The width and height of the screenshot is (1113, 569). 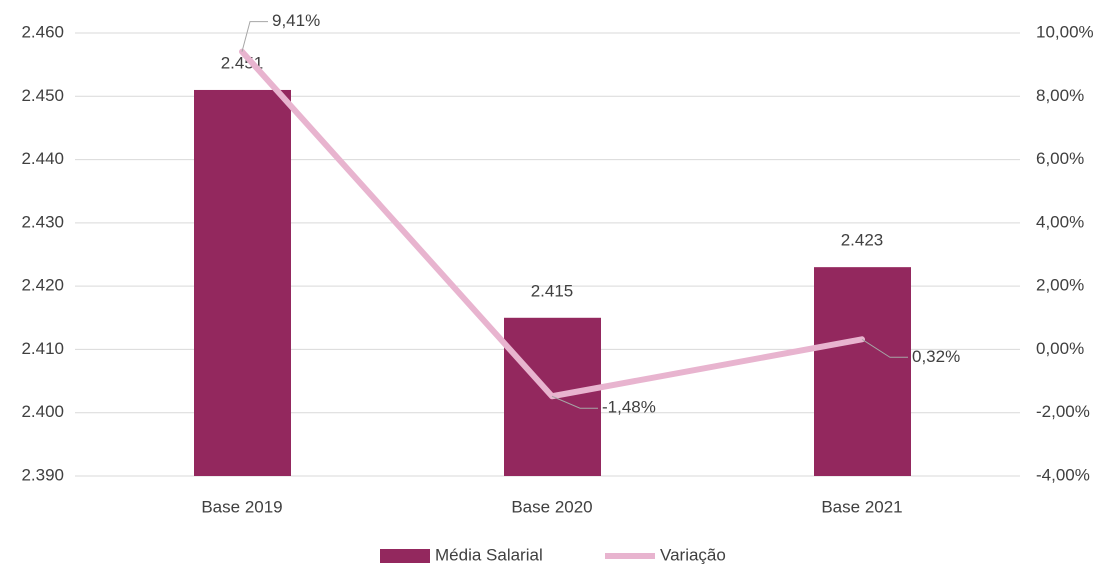 I want to click on legend-swatch, so click(x=405, y=556).